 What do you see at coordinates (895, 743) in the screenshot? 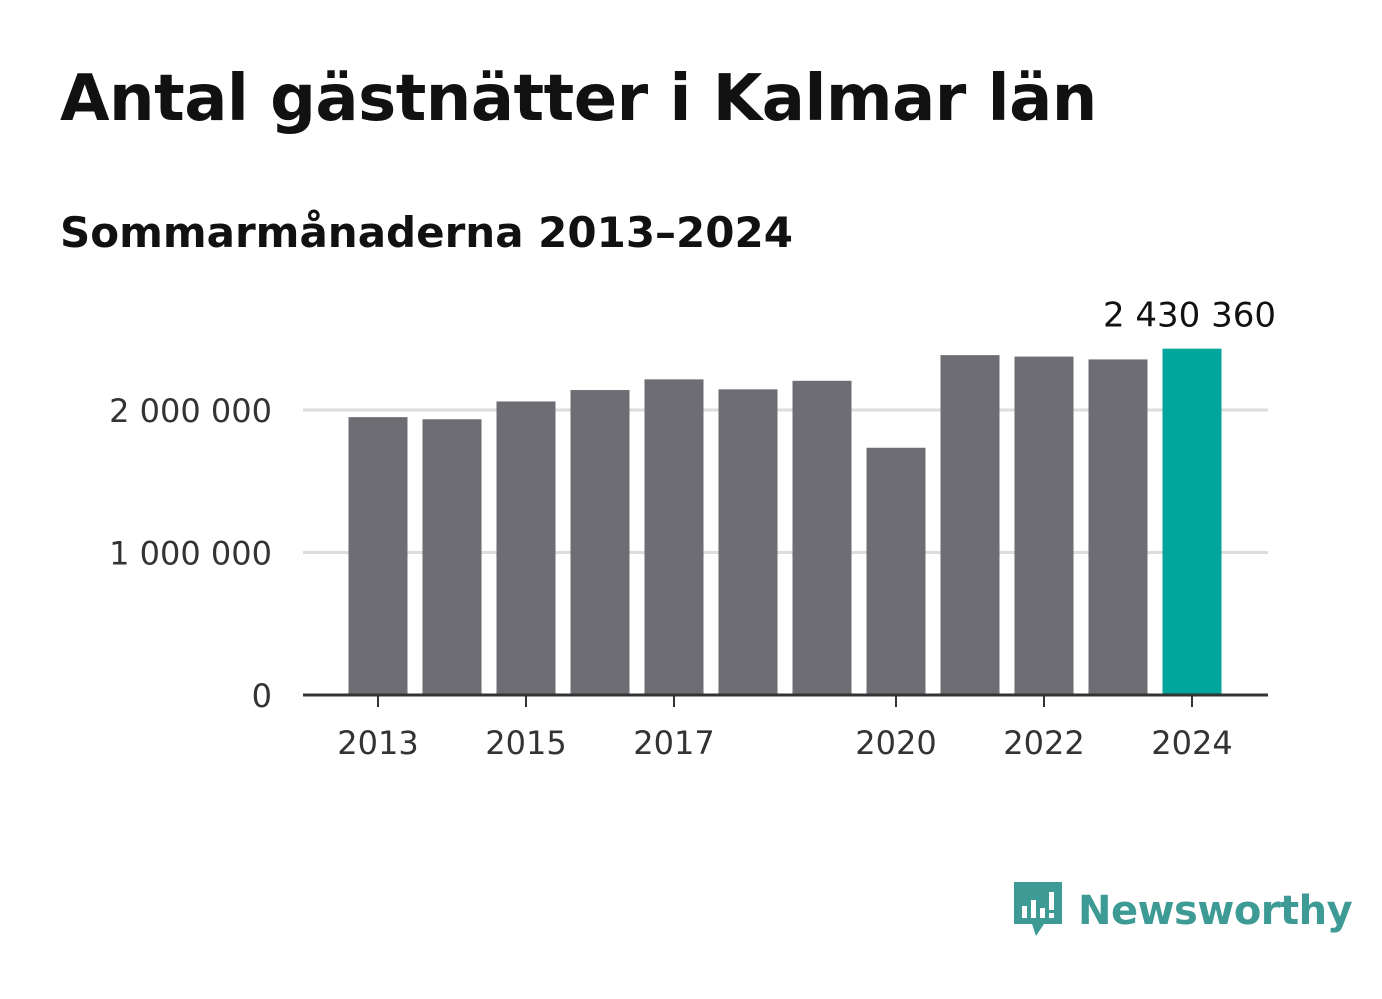
I see `x-tick-label: 2020` at bounding box center [895, 743].